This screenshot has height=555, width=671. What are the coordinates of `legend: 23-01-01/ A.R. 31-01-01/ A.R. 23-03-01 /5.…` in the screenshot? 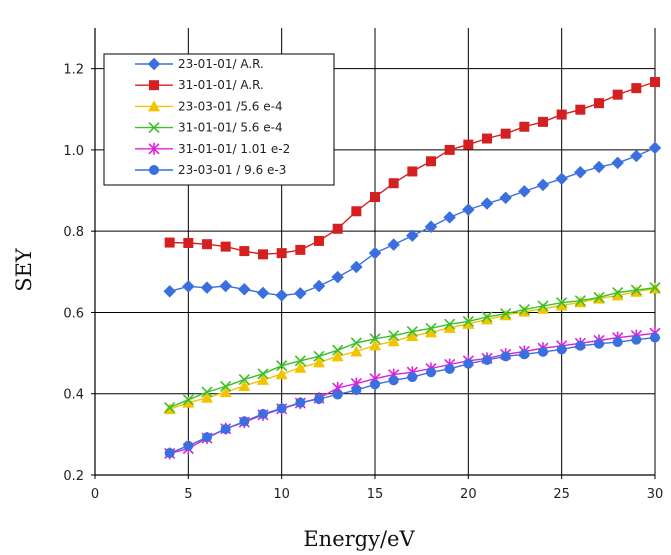 It's located at (219, 119).